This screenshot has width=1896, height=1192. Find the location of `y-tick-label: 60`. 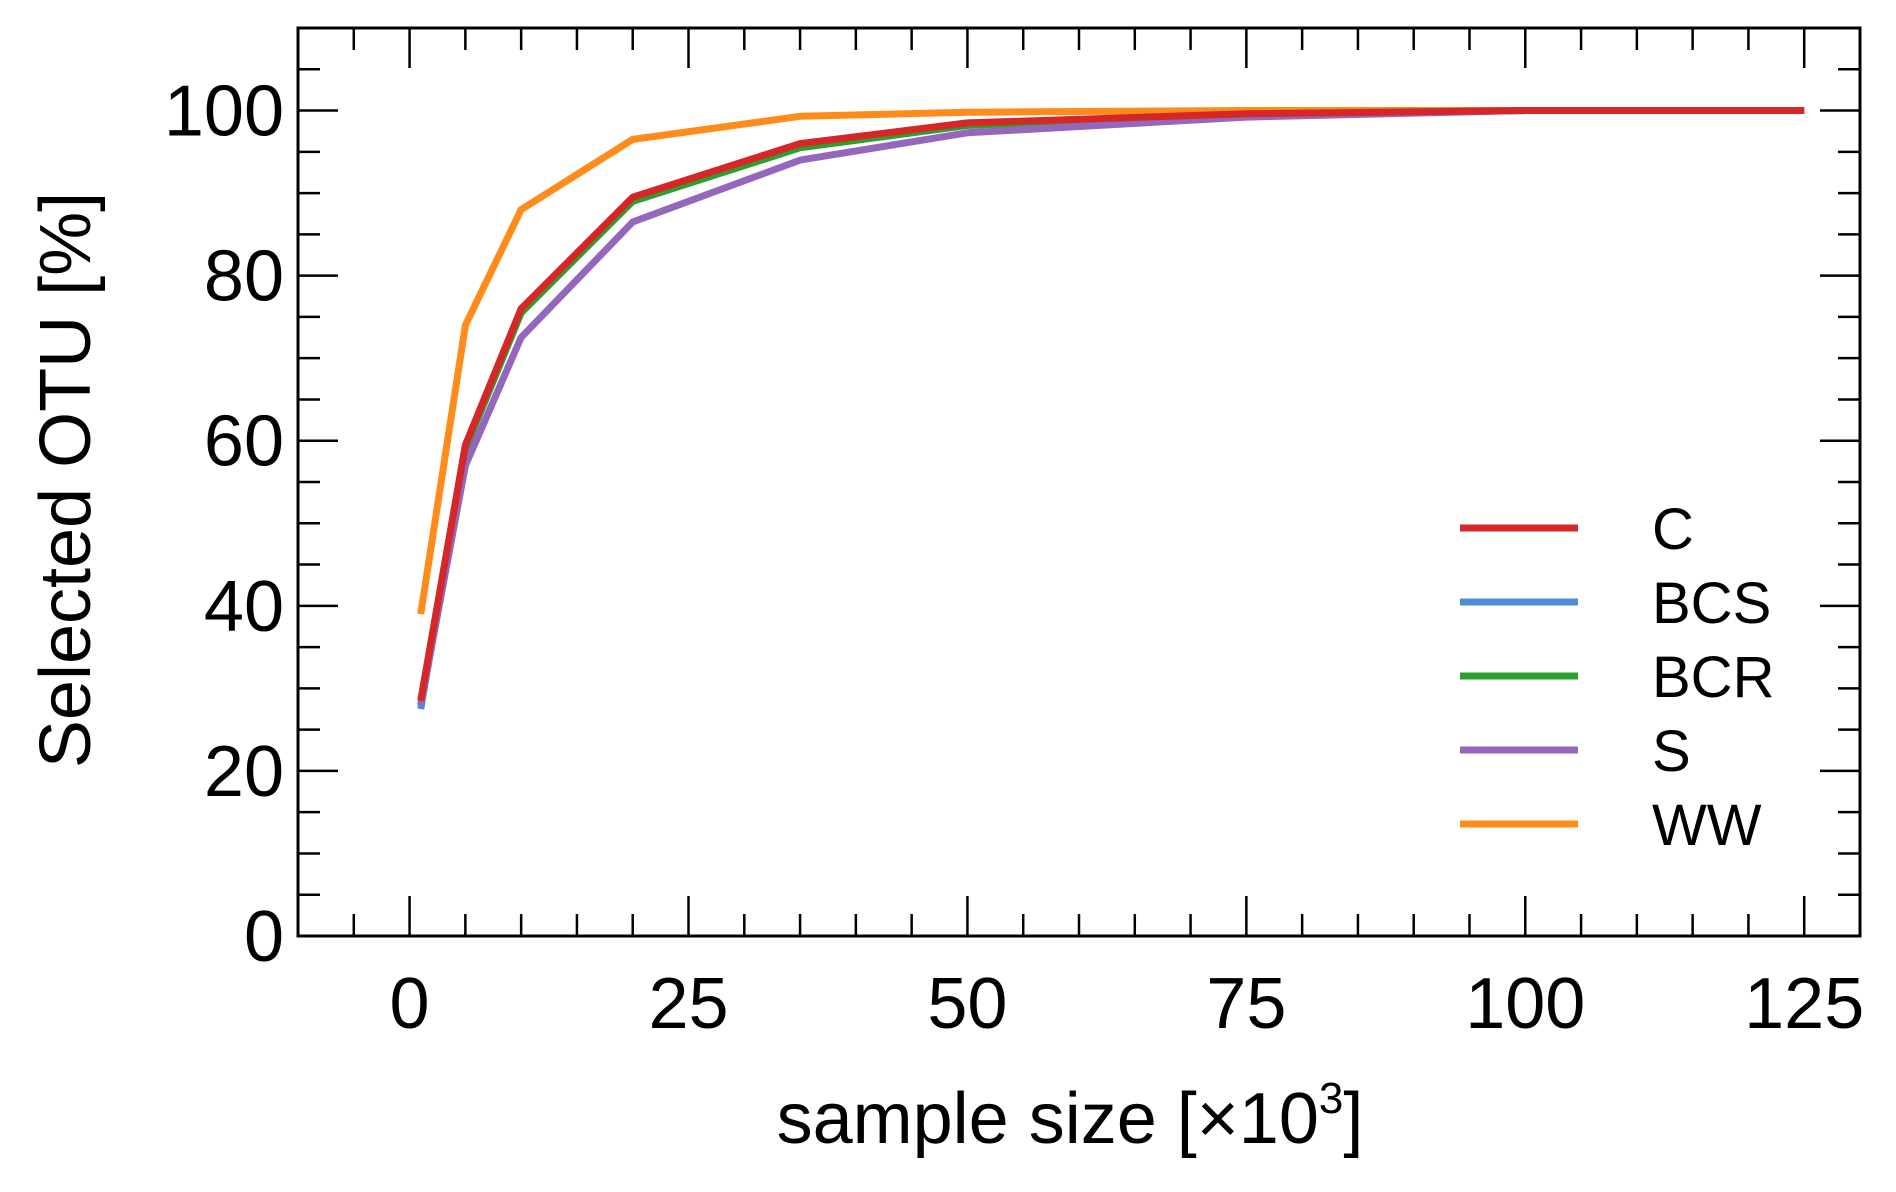

y-tick-label: 60 is located at coordinates (244, 442).